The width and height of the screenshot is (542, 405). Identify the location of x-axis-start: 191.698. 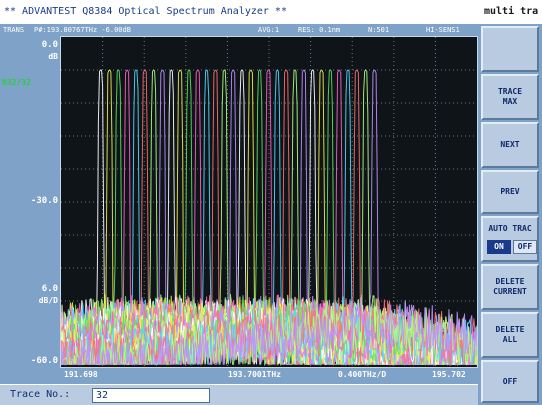
(81, 374).